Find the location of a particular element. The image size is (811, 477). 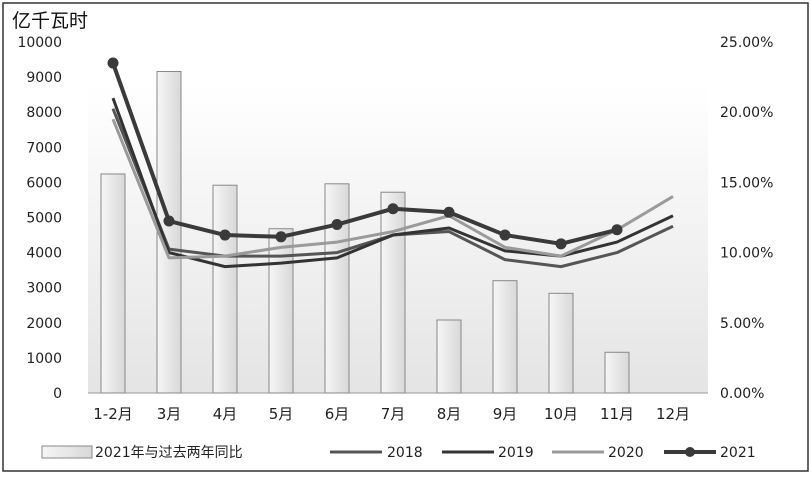

right-tick-label: 15.00% is located at coordinates (746, 183).